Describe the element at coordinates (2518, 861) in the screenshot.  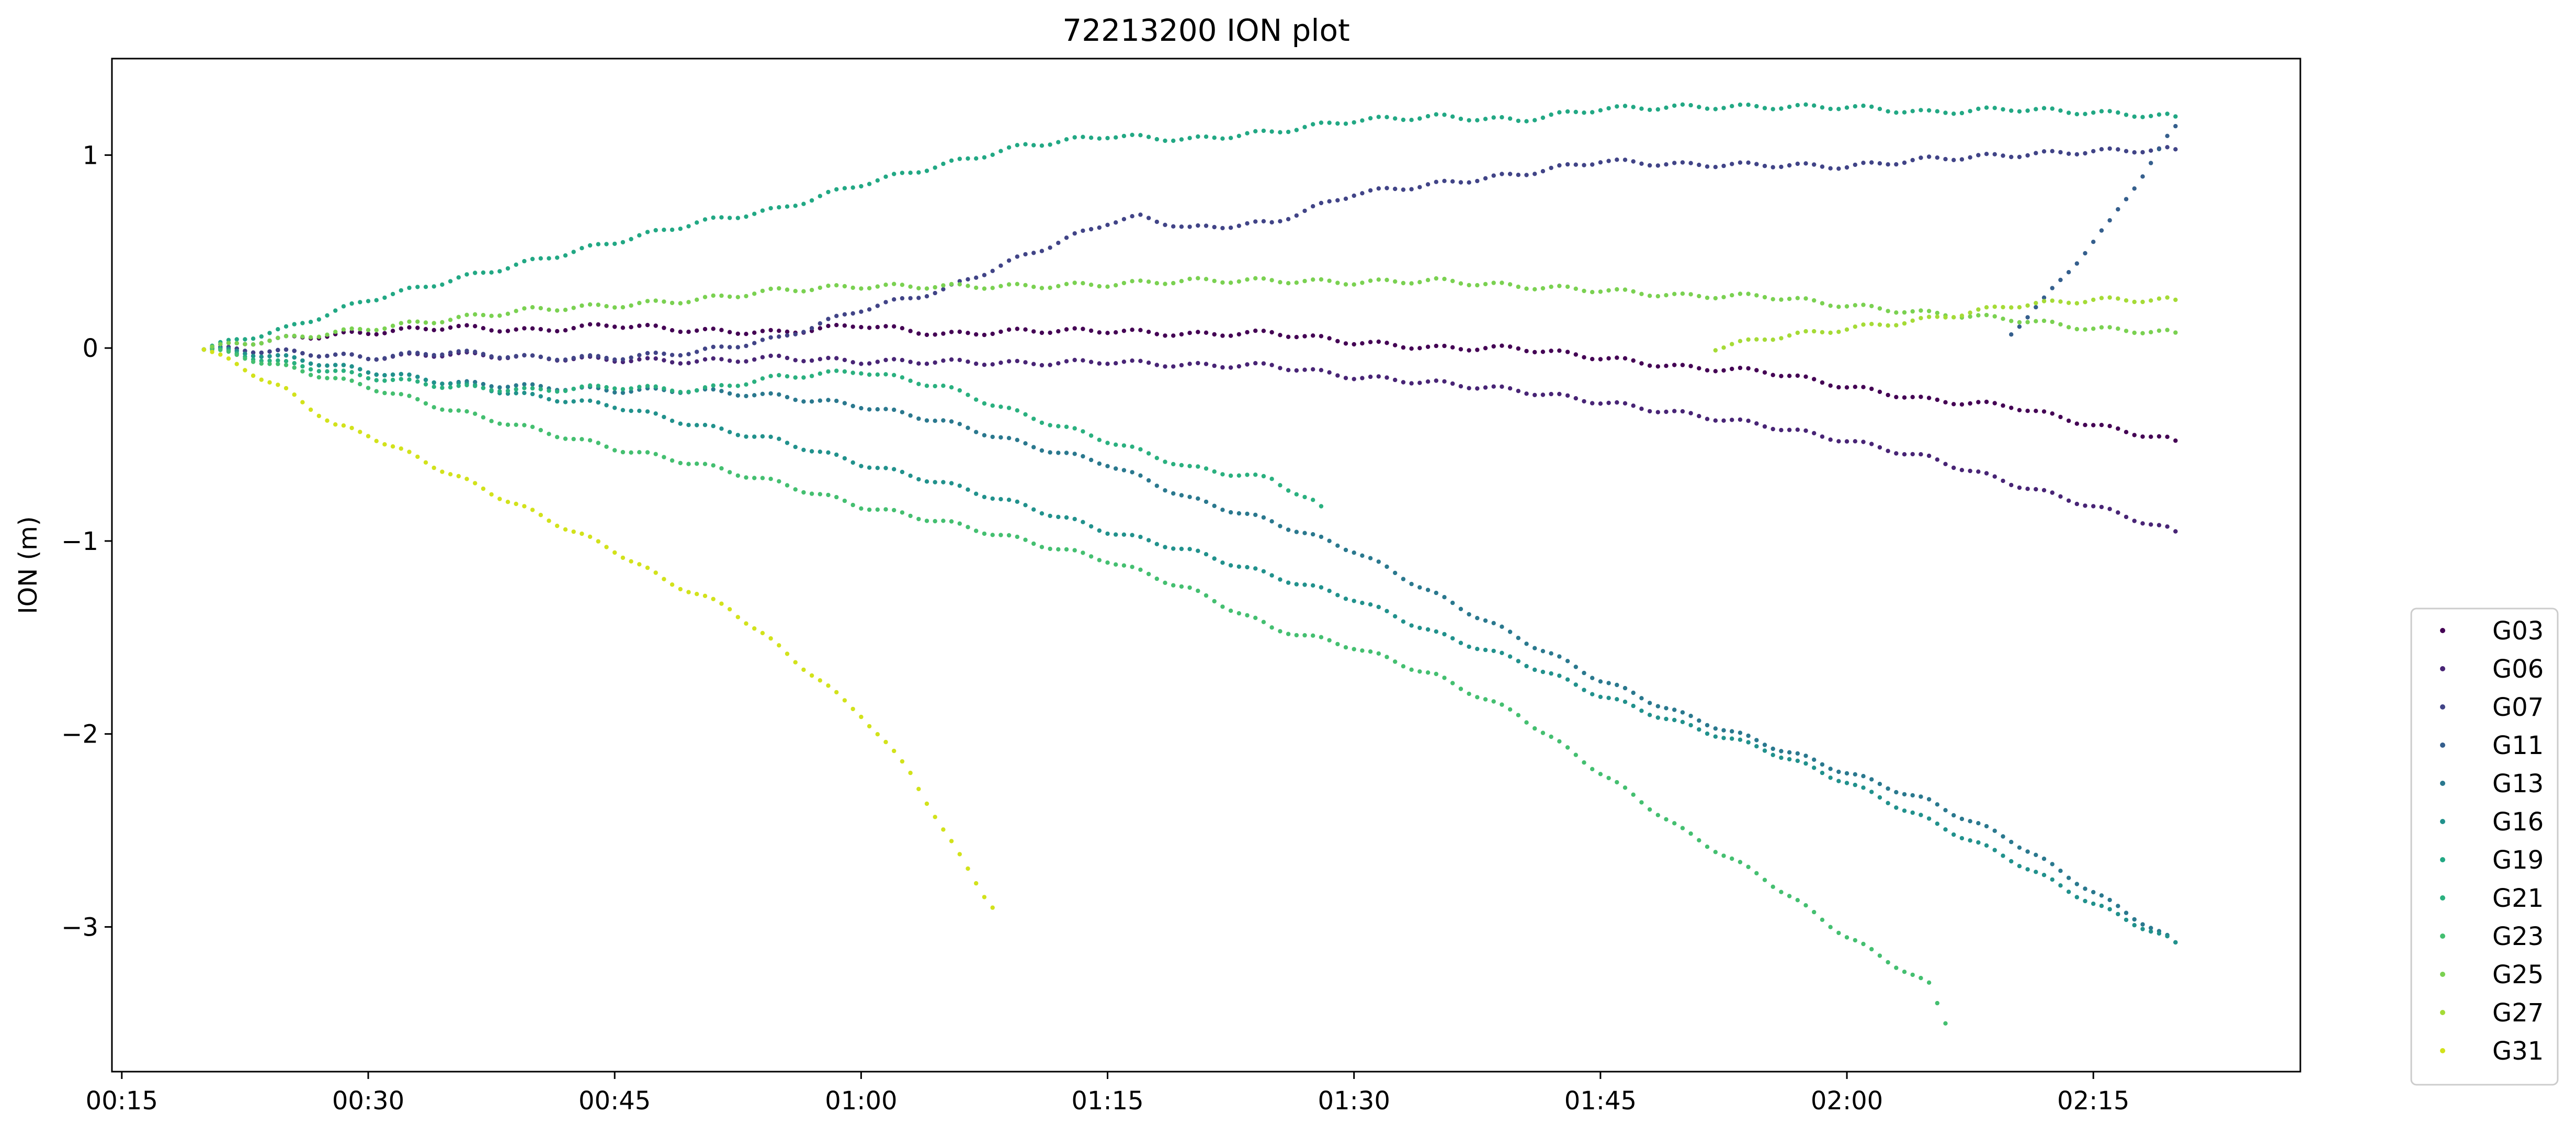
I see `legend-label: G19` at that location.